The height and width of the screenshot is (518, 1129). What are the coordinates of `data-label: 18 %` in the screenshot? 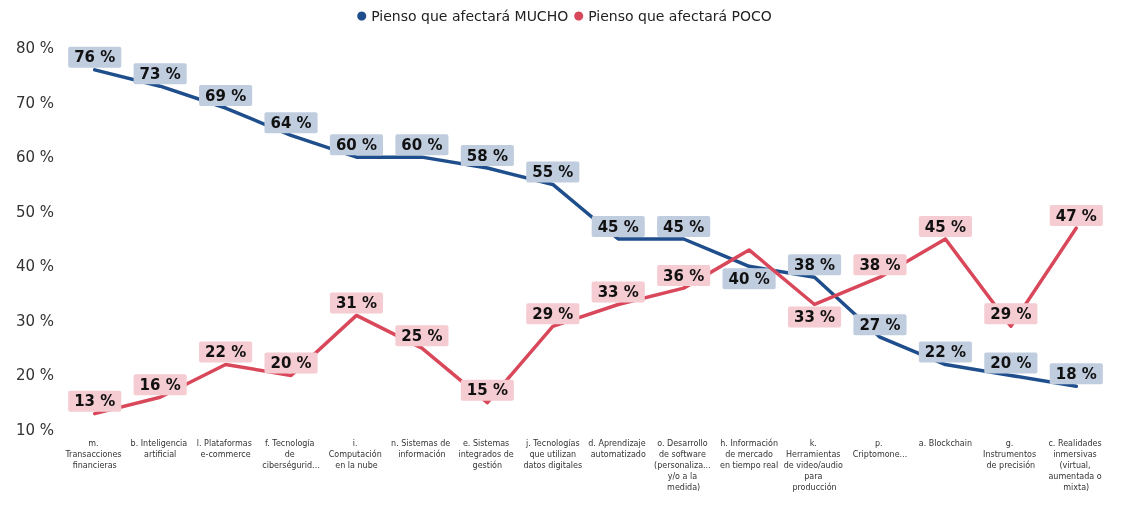 It's located at (1076, 373).